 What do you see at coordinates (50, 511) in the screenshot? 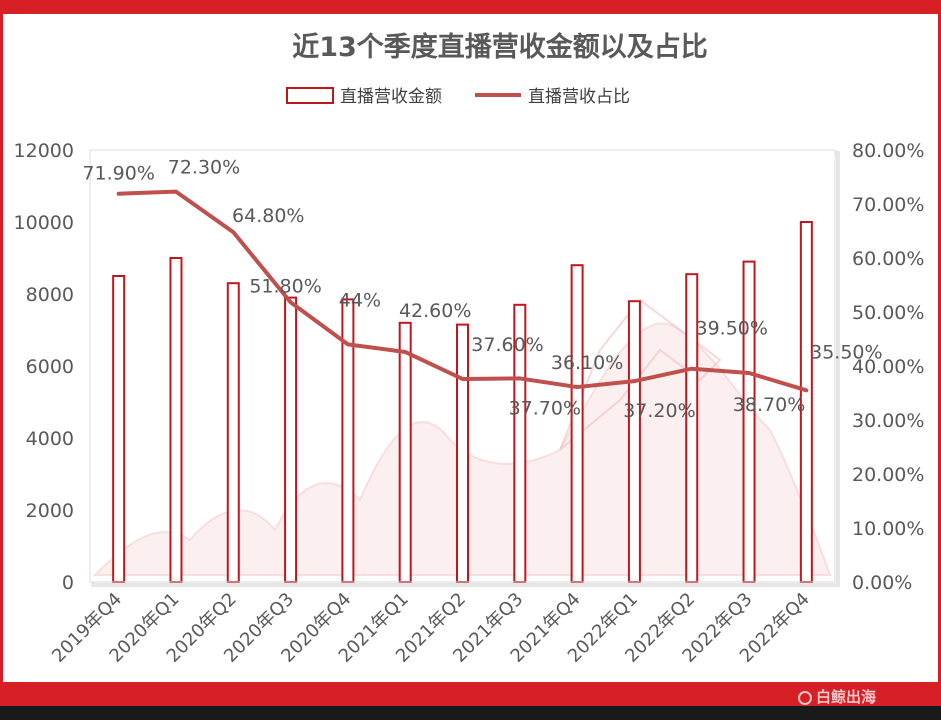
I see `y-left-tick-label: 2000` at bounding box center [50, 511].